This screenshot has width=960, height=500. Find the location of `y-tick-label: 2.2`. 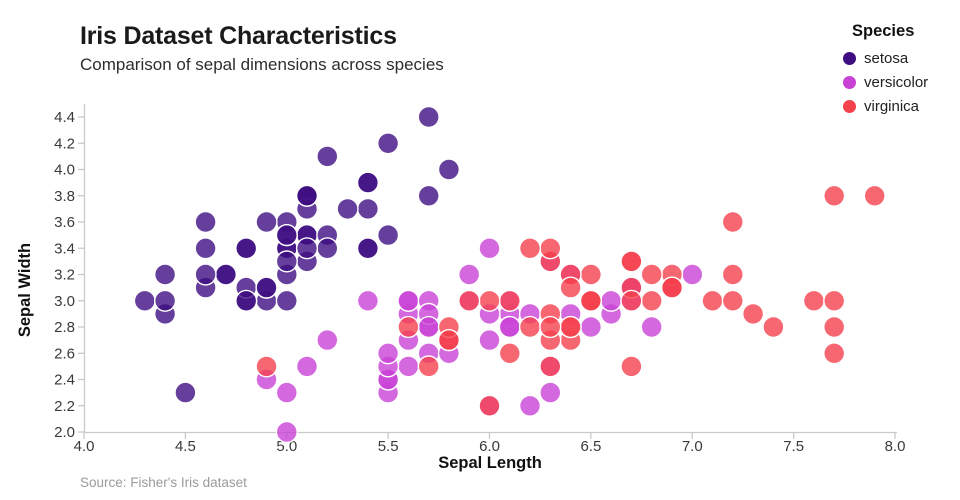

y-tick-label: 2.2 is located at coordinates (64, 406).